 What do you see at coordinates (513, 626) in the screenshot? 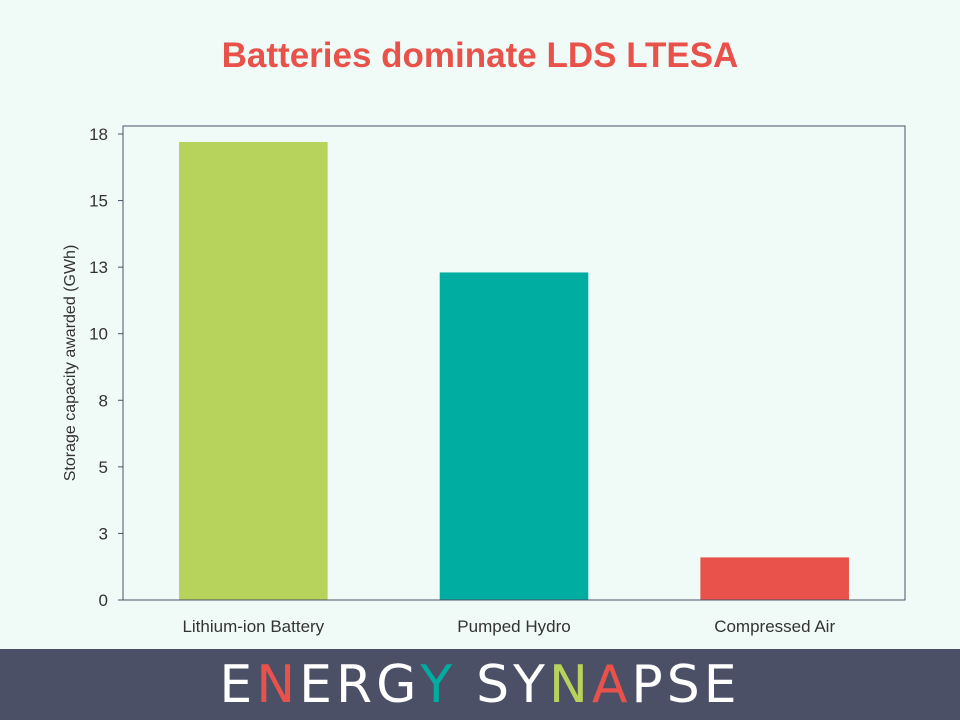
I see `x-tick-label: Pumped Hydro` at bounding box center [513, 626].